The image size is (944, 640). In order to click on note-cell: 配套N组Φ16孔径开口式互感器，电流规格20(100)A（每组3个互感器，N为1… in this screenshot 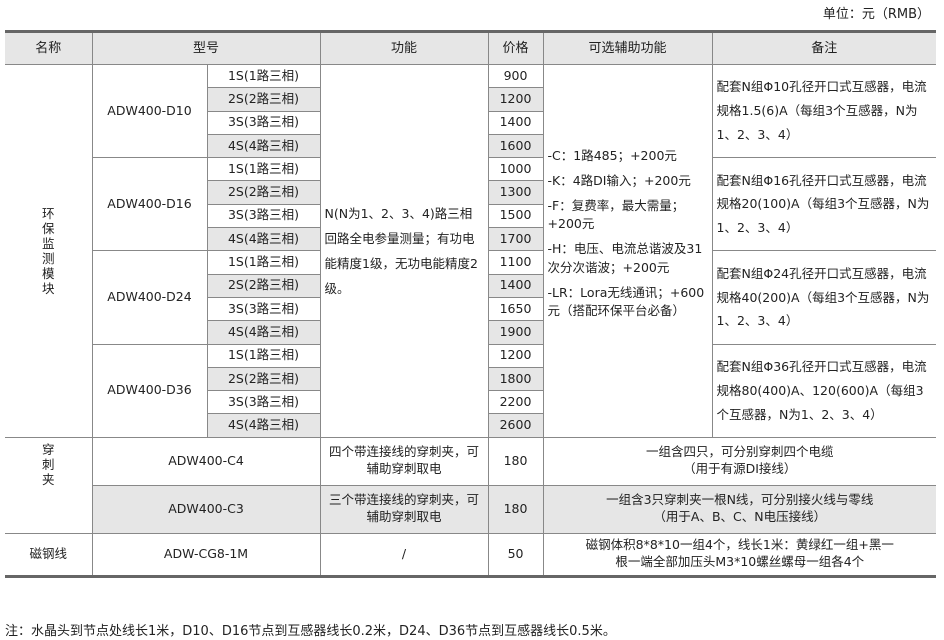, I will do `click(824, 204)`.